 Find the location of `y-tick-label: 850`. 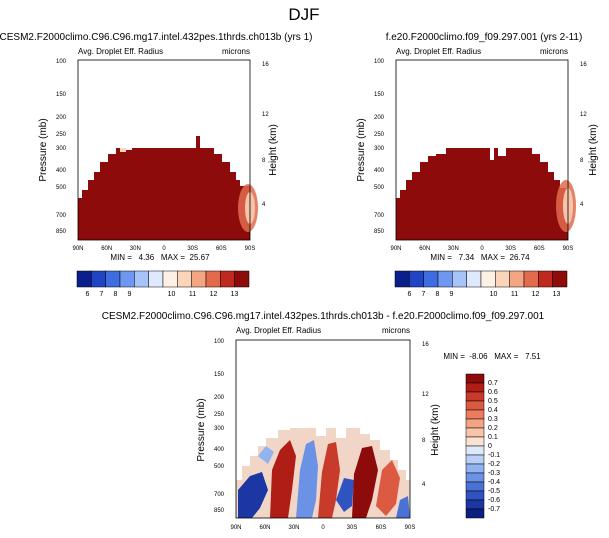

y-tick-label: 850 is located at coordinates (61, 232).